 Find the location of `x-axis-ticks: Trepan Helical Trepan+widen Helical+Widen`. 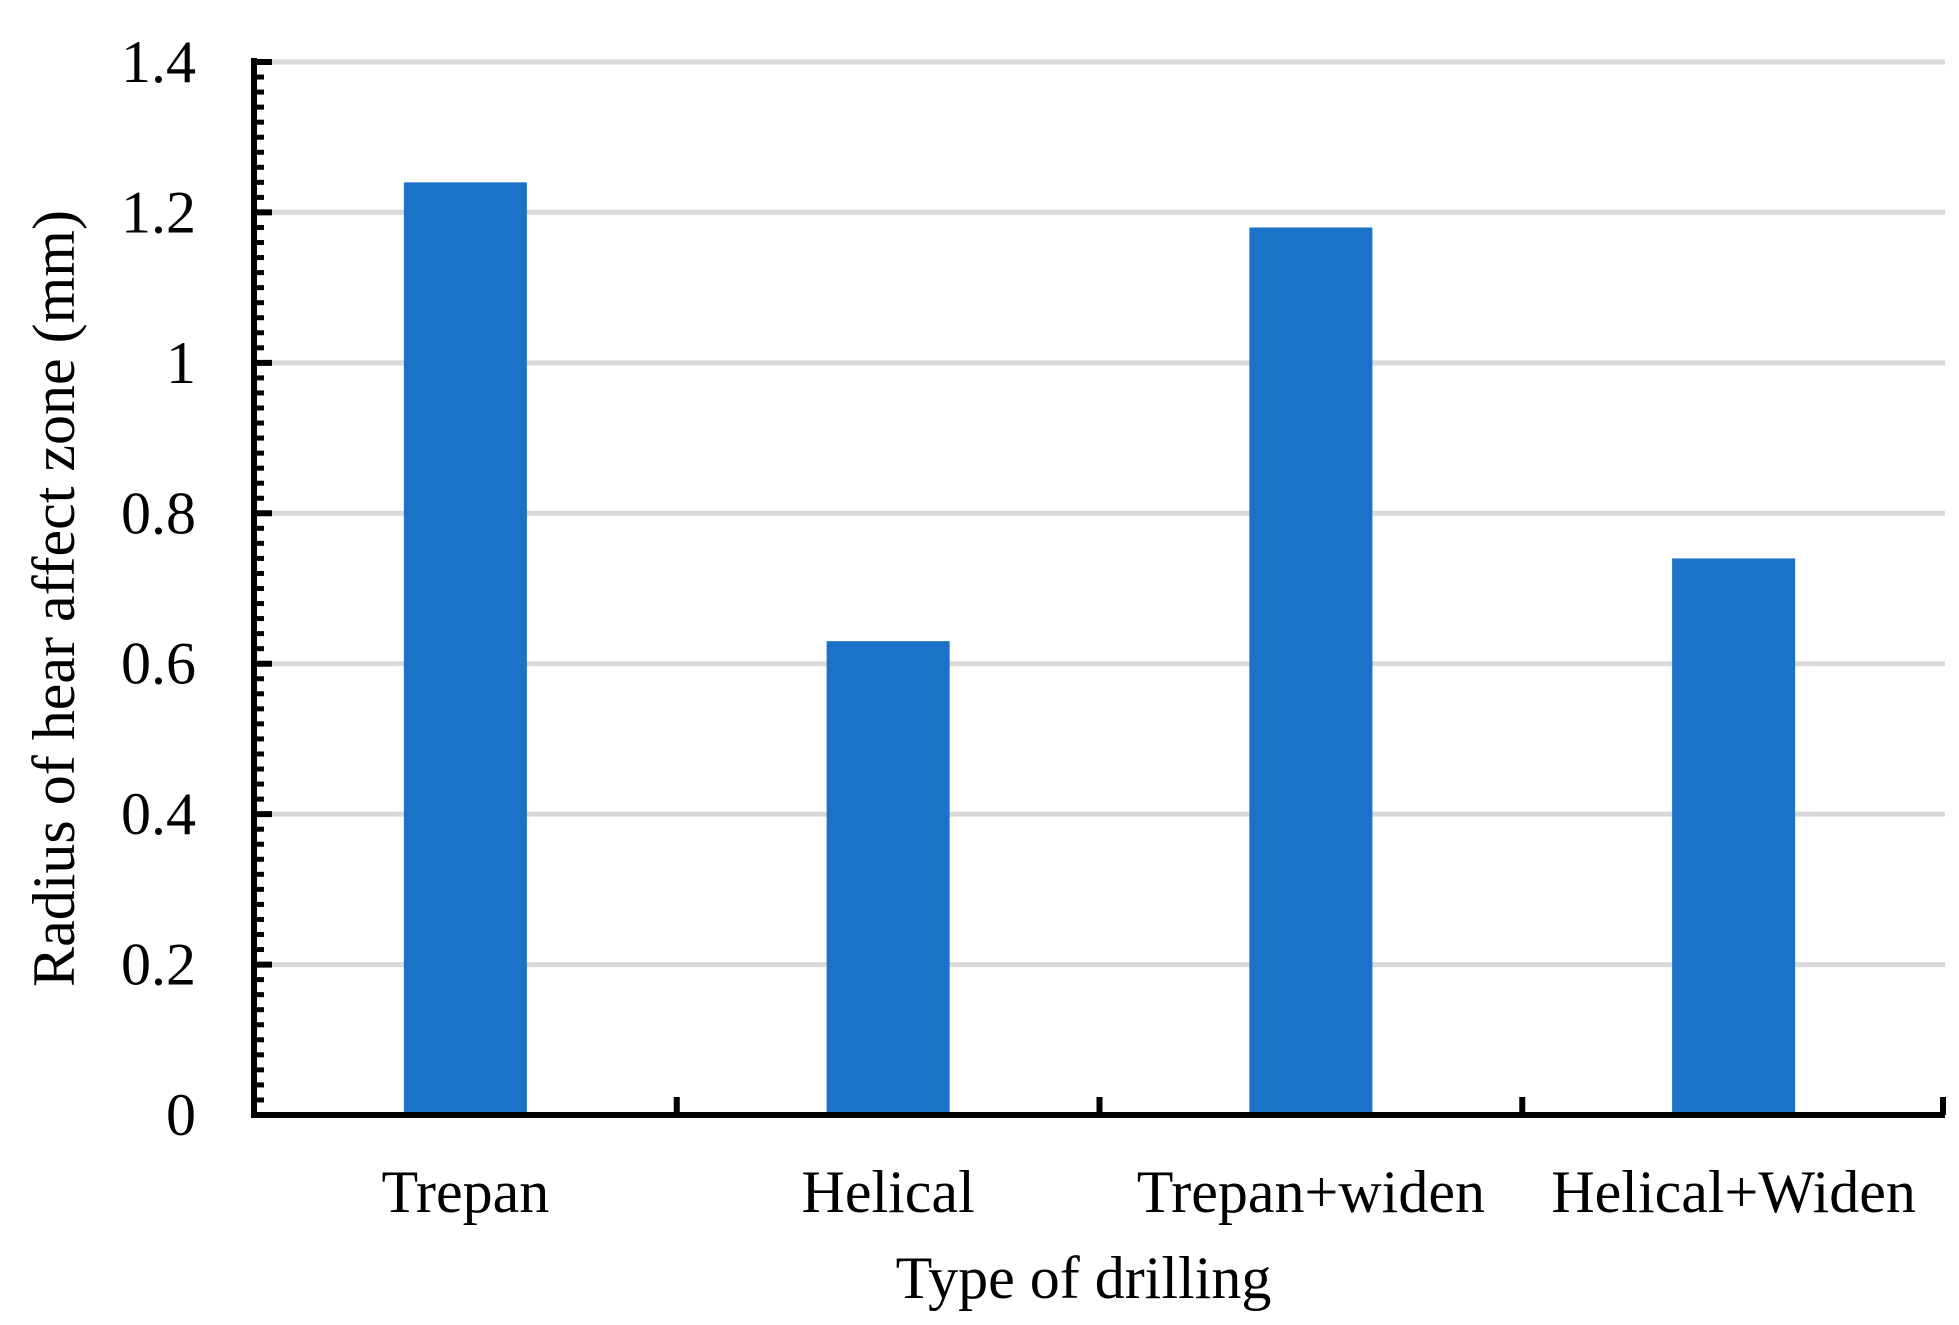

x-axis-ticks: Trepan Helical Trepan+widen Helical+Widen is located at coordinates (1163, 1161).